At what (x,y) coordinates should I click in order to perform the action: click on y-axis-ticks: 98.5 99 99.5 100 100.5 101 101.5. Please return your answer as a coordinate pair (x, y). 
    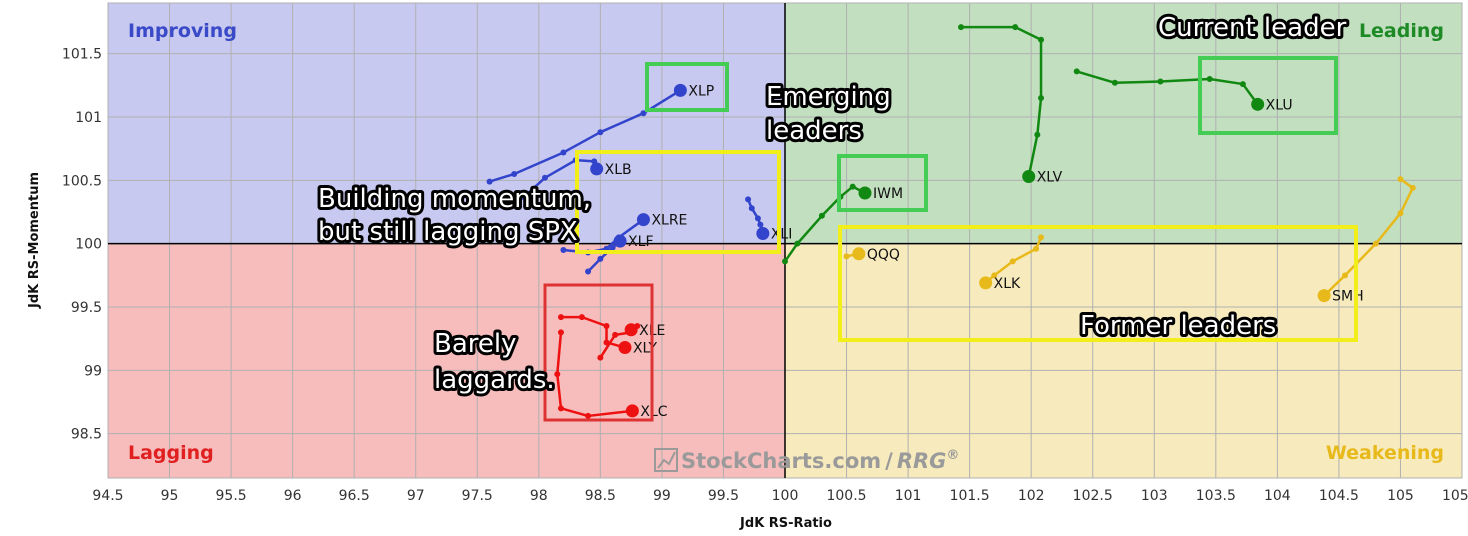
    Looking at the image, I should click on (82, 245).